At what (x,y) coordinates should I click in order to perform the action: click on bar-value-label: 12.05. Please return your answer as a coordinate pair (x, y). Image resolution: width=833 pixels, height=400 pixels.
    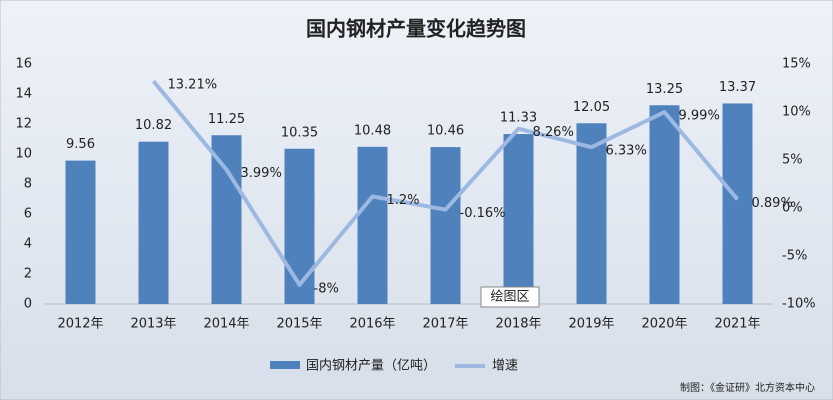
    Looking at the image, I should click on (591, 107).